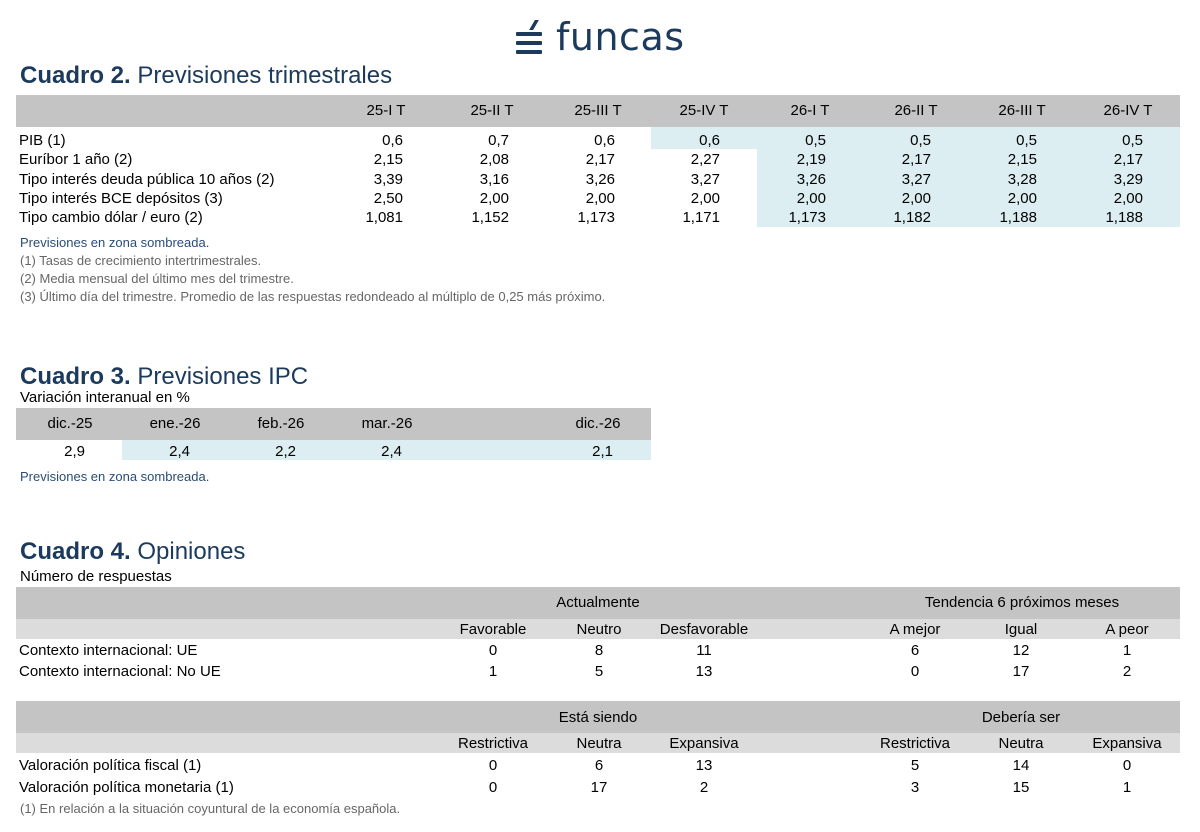  Describe the element at coordinates (968, 177) in the screenshot. I see `cuadro2-shade-forecast` at that location.